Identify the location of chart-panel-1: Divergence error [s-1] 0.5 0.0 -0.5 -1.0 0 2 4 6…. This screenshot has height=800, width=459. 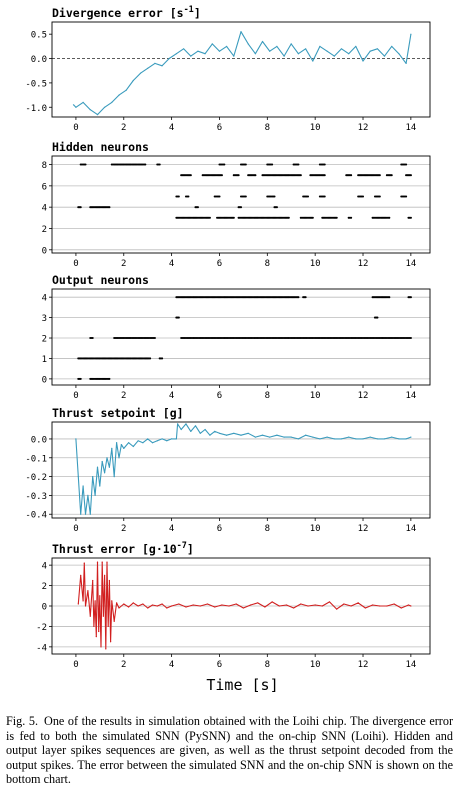
(228, 69).